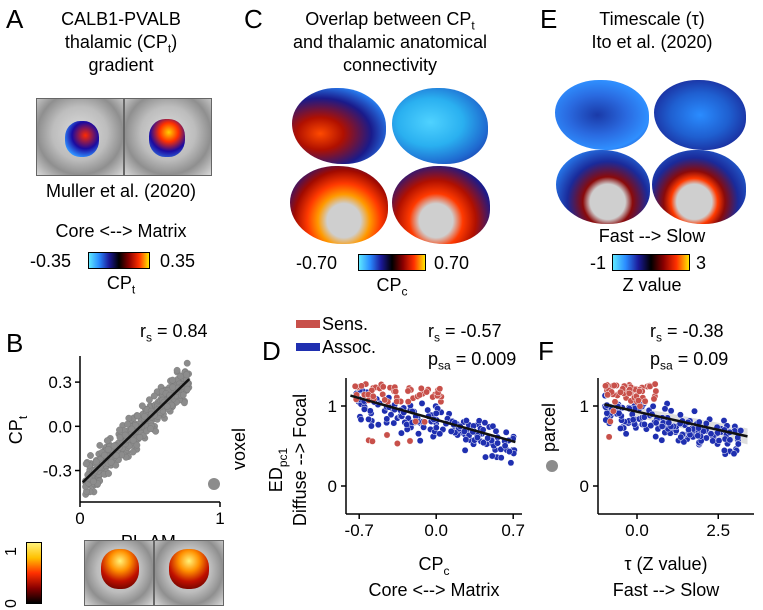 The image size is (763, 610). Describe the element at coordinates (121, 44) in the screenshot. I see `panel-a-title-line2: thalamic (CPt)` at that location.